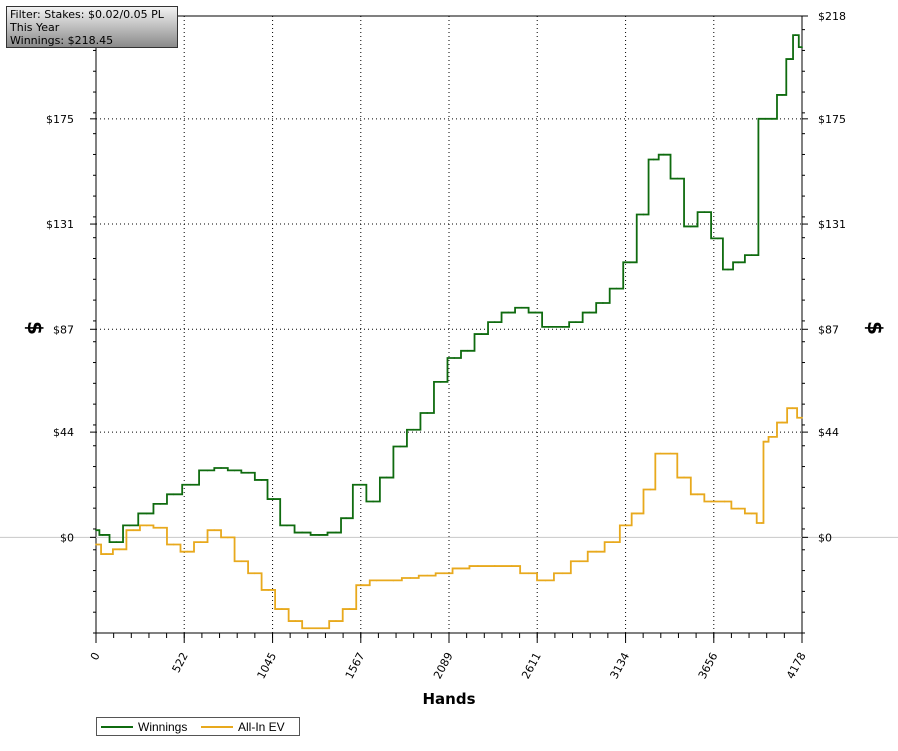 The width and height of the screenshot is (898, 751). What do you see at coordinates (35, 328) in the screenshot?
I see `y-axis-title-left: $` at bounding box center [35, 328].